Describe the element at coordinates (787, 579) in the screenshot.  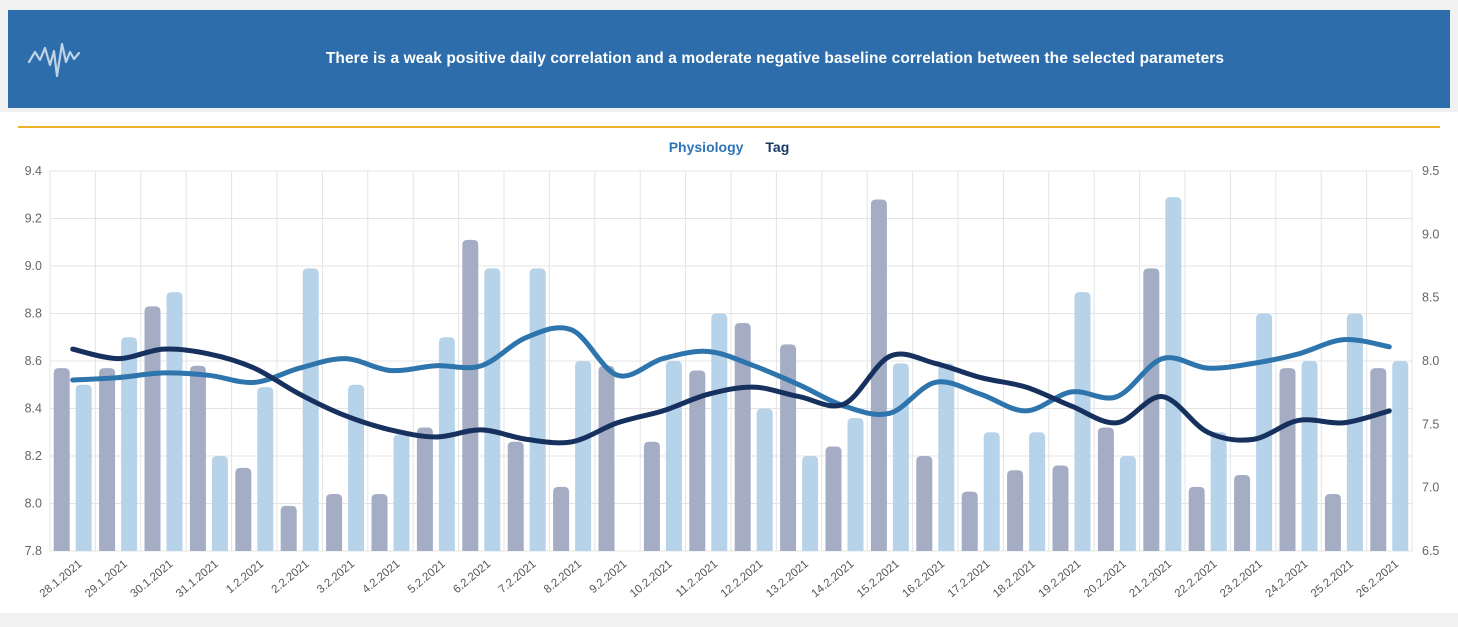
I see `svg-text: 13.2.2021` at that location.